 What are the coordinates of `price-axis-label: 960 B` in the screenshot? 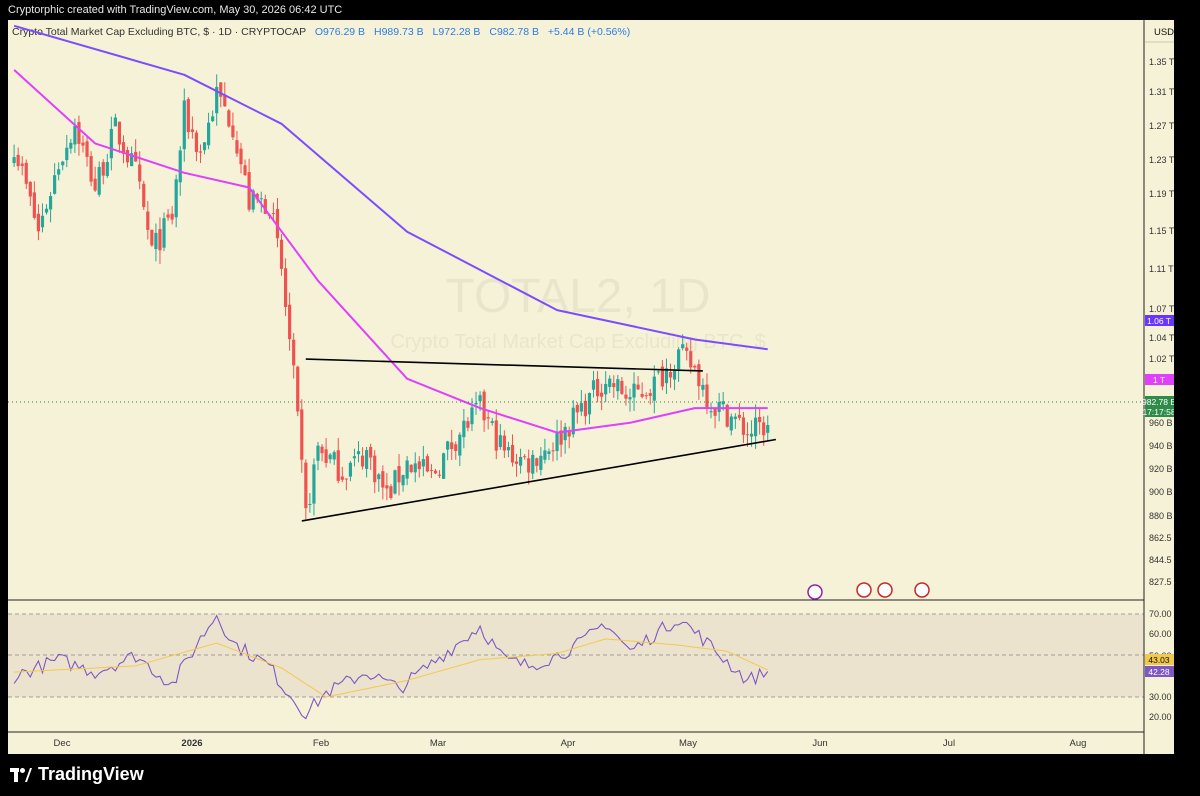 It's located at (1161, 423).